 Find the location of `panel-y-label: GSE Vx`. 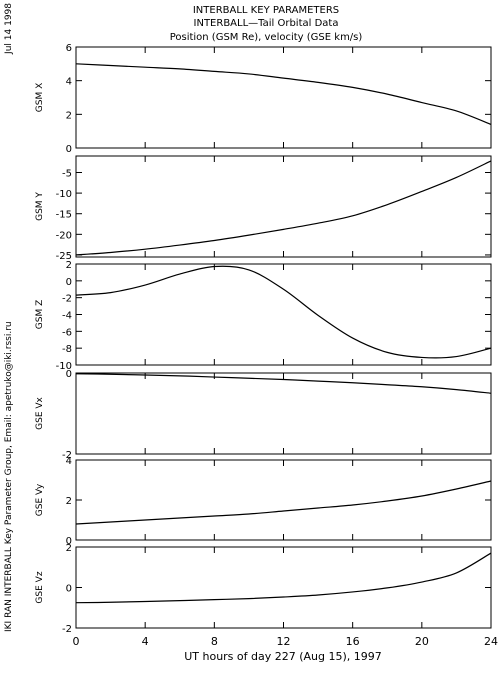

panel-y-label: GSE Vx is located at coordinates (40, 412).